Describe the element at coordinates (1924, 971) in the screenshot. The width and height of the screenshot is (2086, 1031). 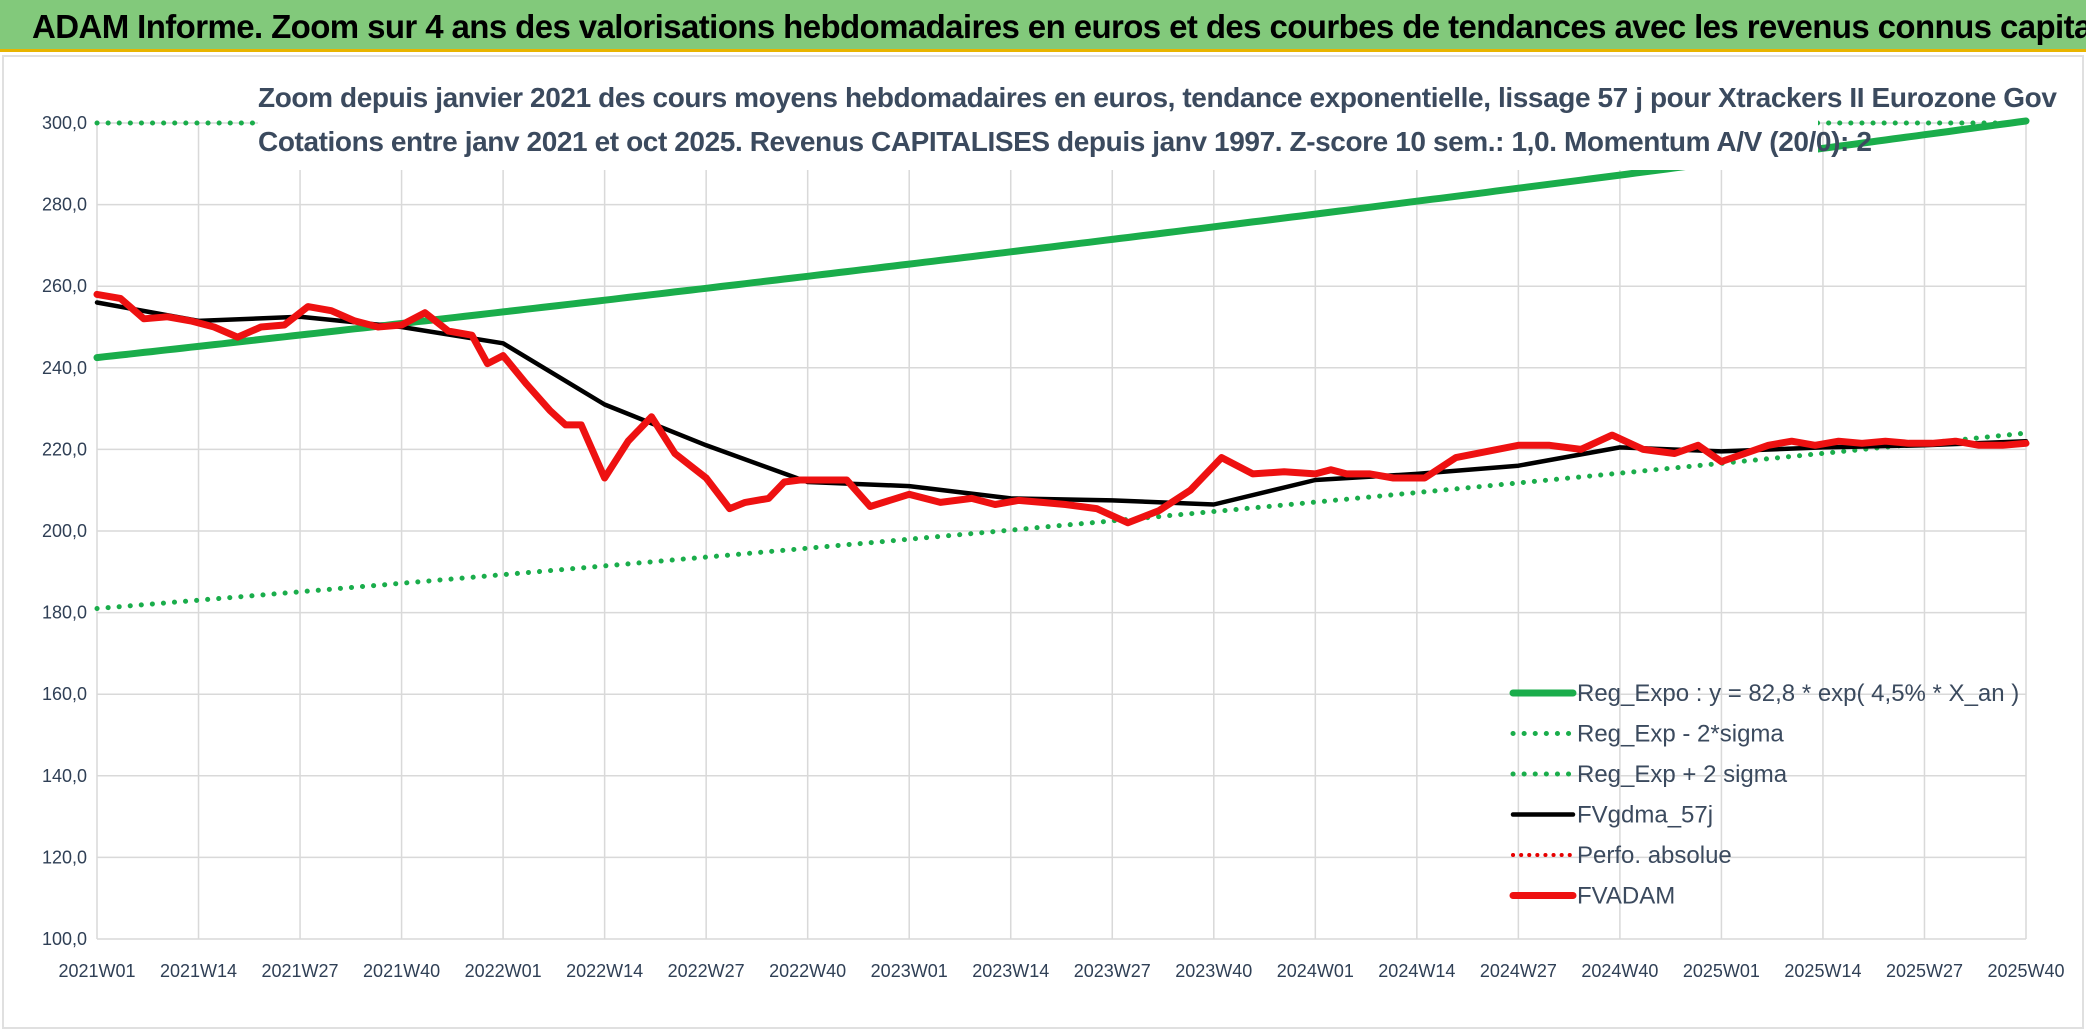
I see `x-tick-label: 2025W27` at that location.